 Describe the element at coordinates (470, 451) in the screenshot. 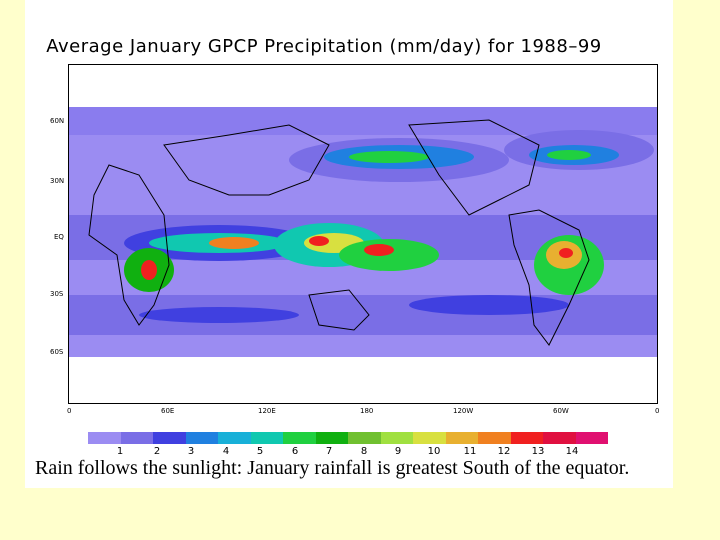

I see `colorbar-tick-11: 11` at that location.